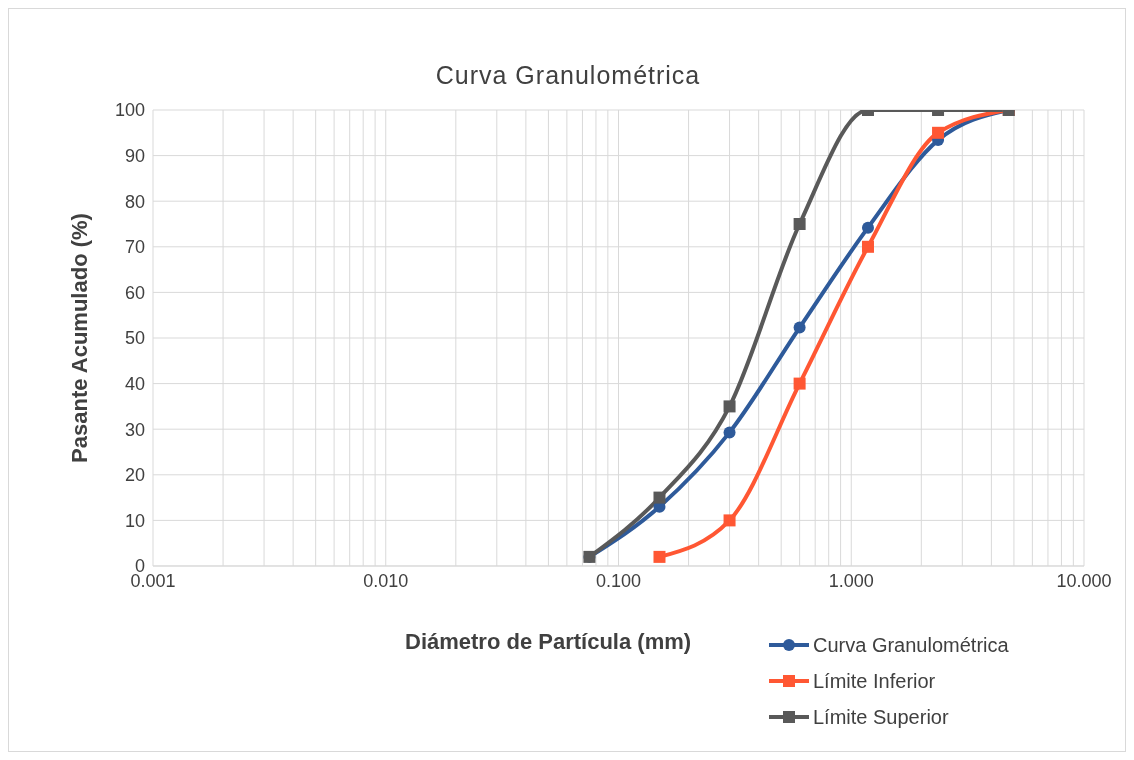  I want to click on y-tick-label: 80, so click(134, 201).